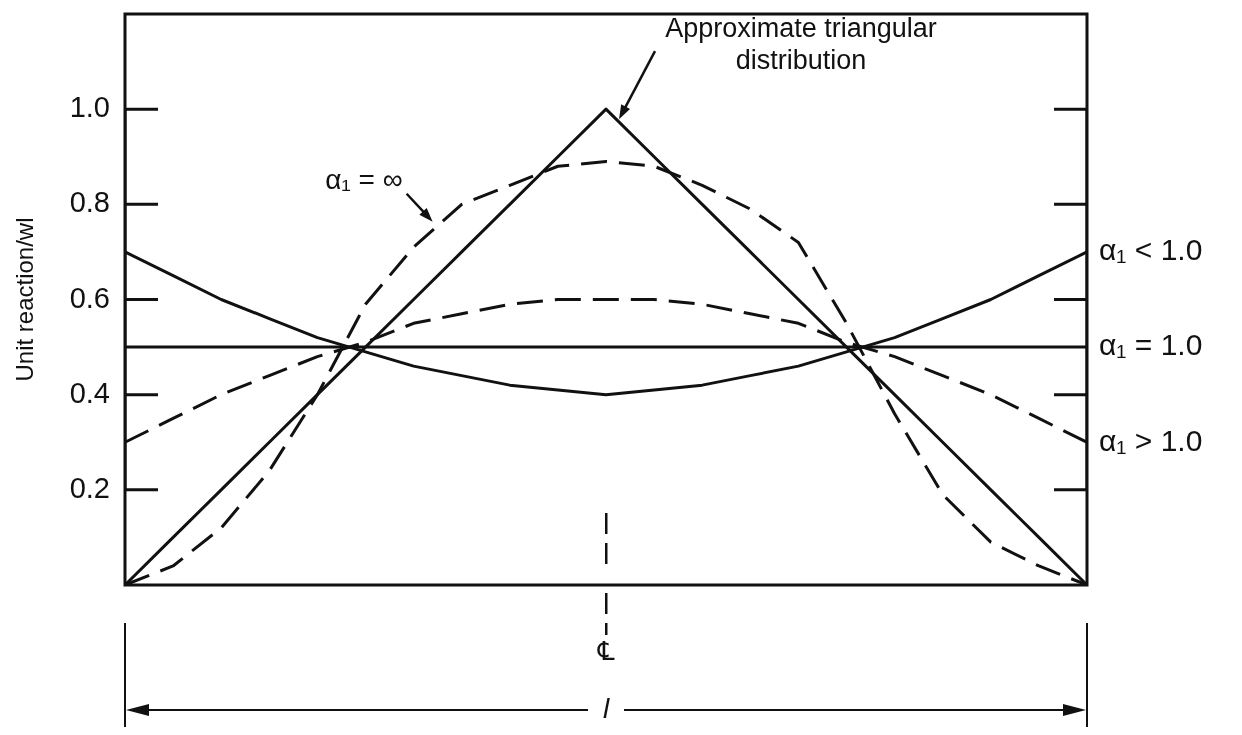 The image size is (1242, 735). Describe the element at coordinates (606, 708) in the screenshot. I see `text: l` at that location.